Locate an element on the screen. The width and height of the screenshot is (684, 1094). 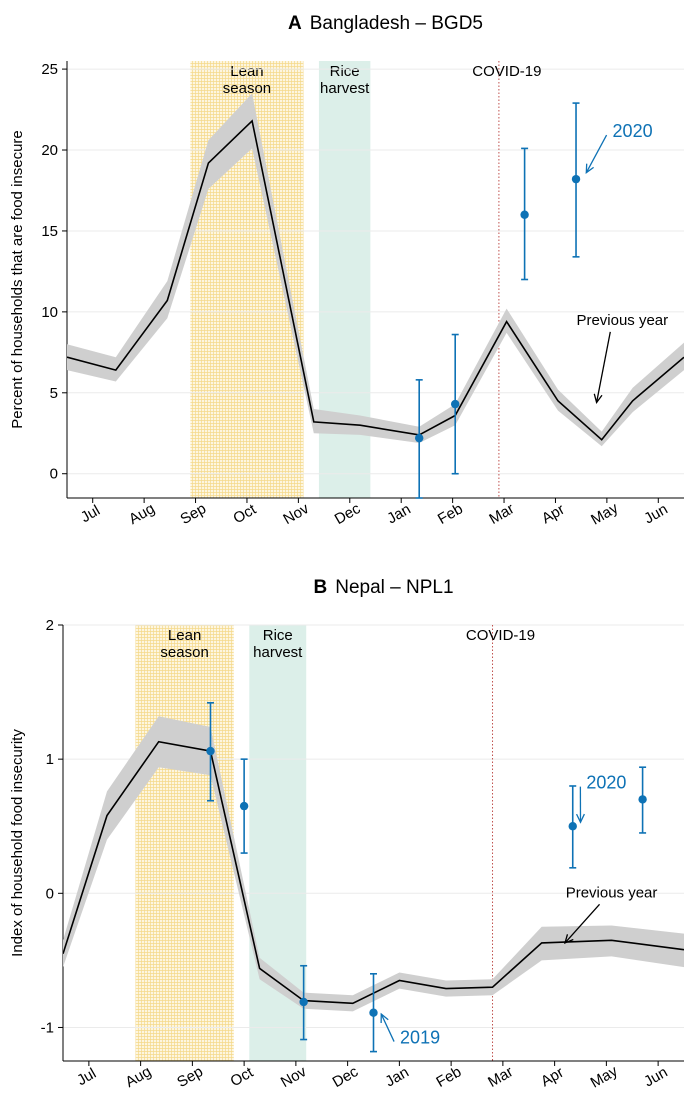
y-tick-label: 10 is located at coordinates (49, 312).